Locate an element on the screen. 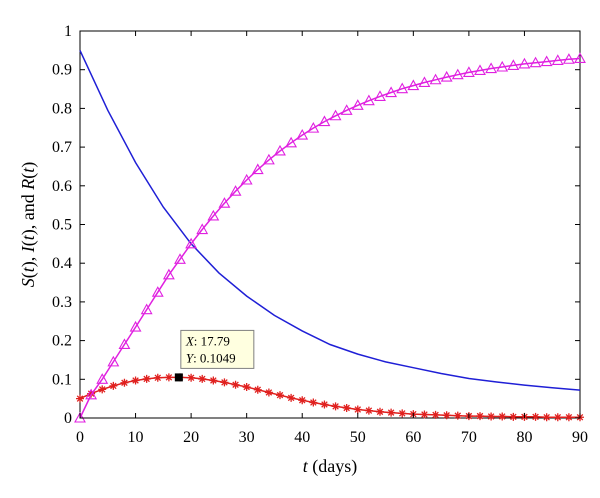  series-I-line is located at coordinates (329, 397).